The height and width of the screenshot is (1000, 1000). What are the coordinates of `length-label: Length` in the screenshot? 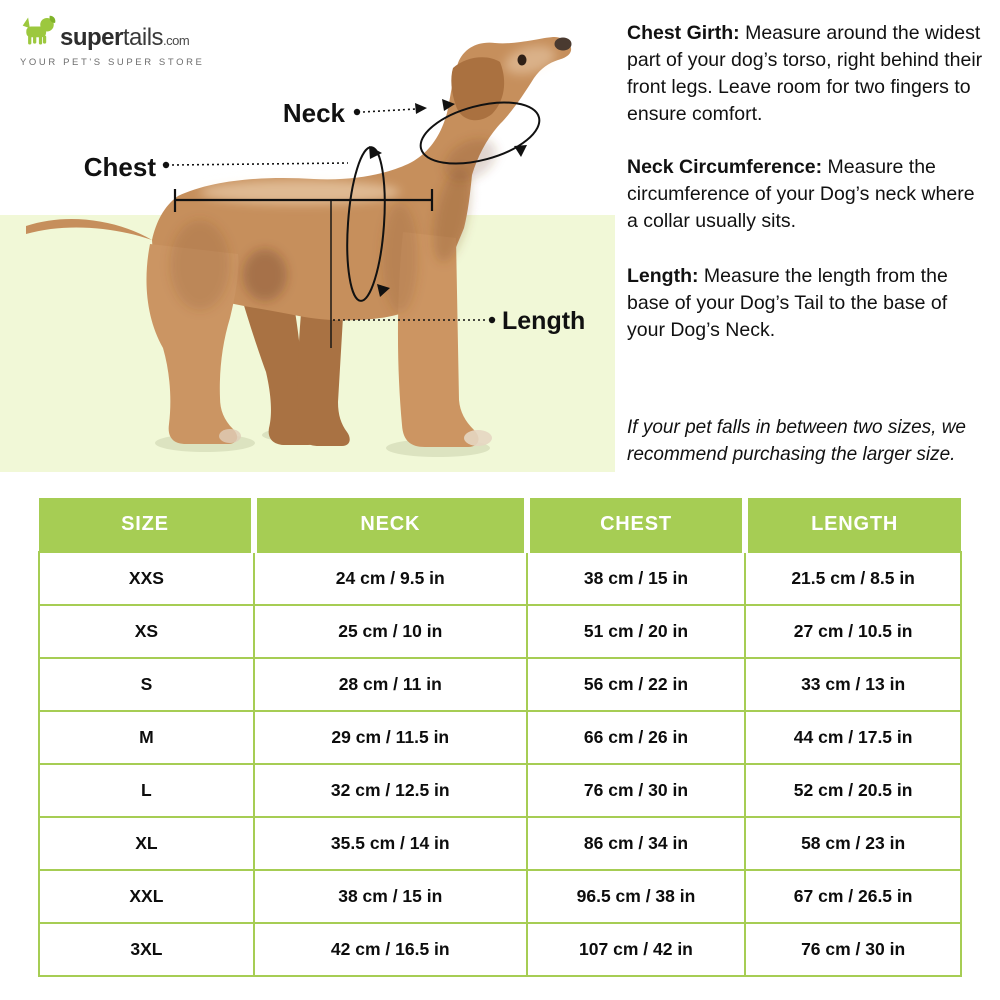 It's located at (543, 321).